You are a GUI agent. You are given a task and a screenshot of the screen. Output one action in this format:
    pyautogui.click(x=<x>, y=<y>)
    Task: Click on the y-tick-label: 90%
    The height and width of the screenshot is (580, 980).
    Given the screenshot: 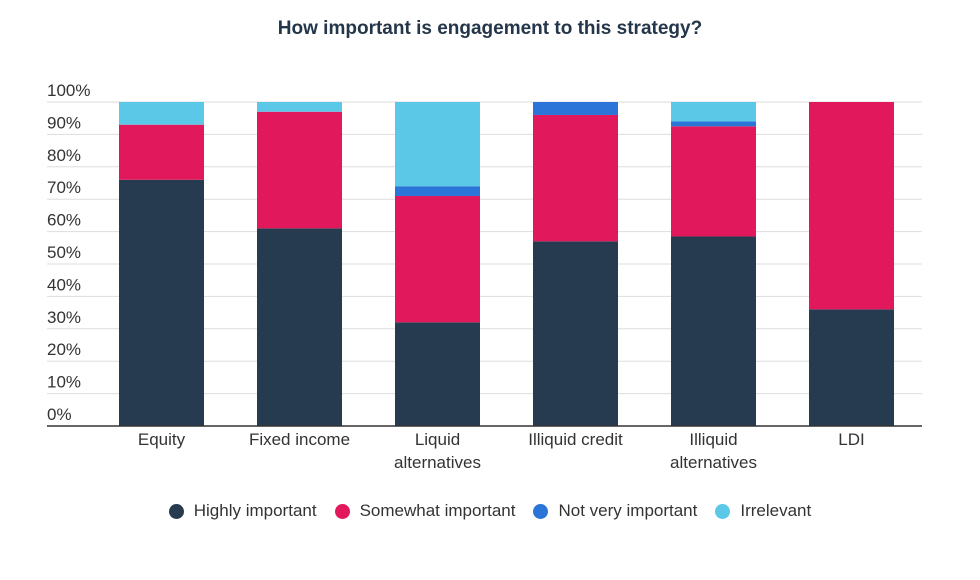 What is the action you would take?
    pyautogui.click(x=64, y=122)
    